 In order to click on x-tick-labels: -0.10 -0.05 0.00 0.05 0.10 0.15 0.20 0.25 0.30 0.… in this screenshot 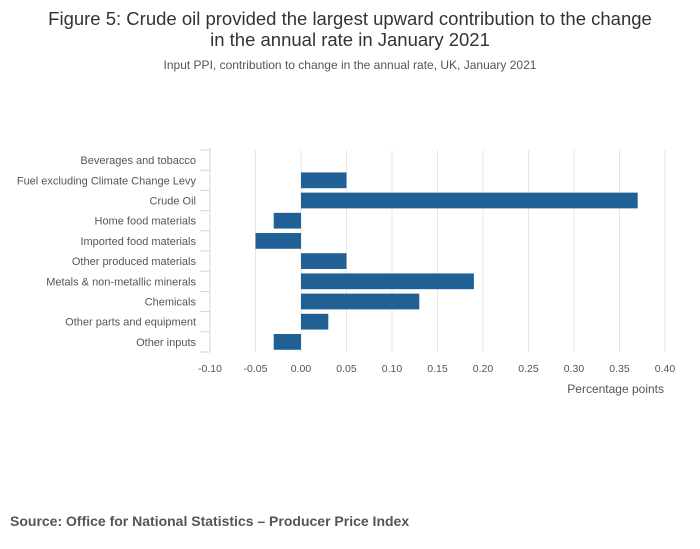, I will do `click(436, 369)`.